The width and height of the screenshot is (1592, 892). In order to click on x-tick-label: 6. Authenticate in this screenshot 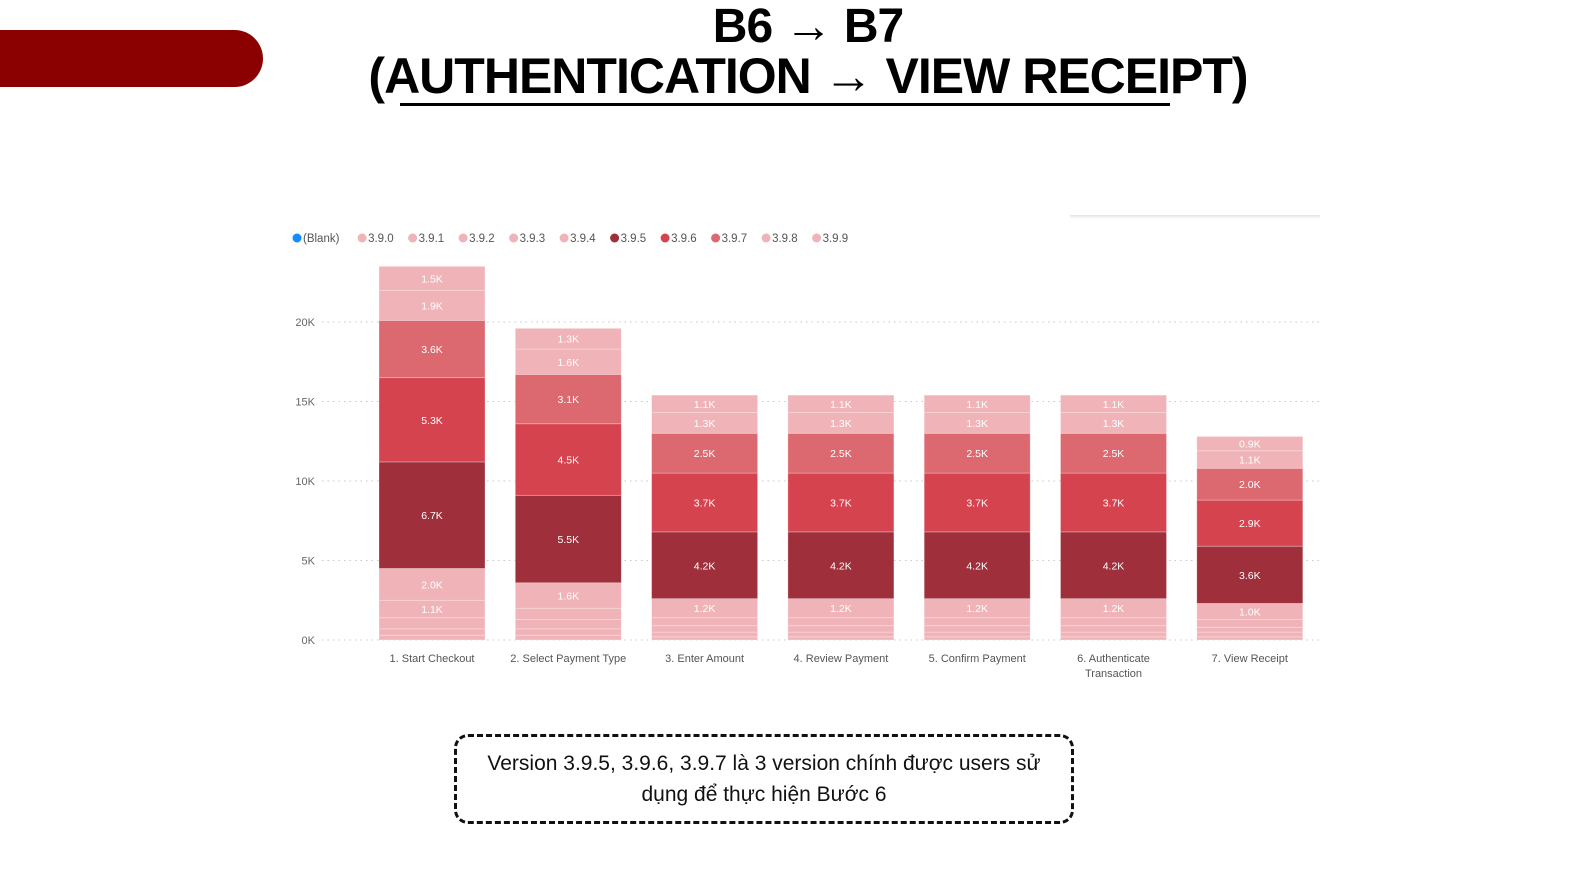, I will do `click(1113, 659)`.